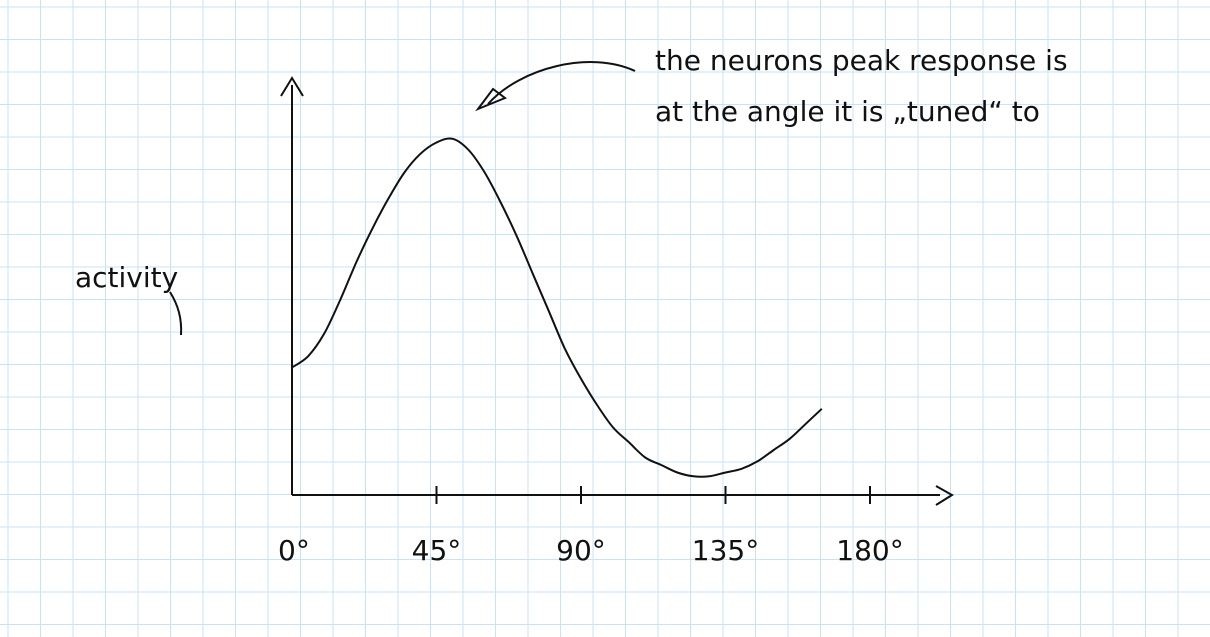  What do you see at coordinates (561, 83) in the screenshot?
I see `annotation-arrow-shaft` at bounding box center [561, 83].